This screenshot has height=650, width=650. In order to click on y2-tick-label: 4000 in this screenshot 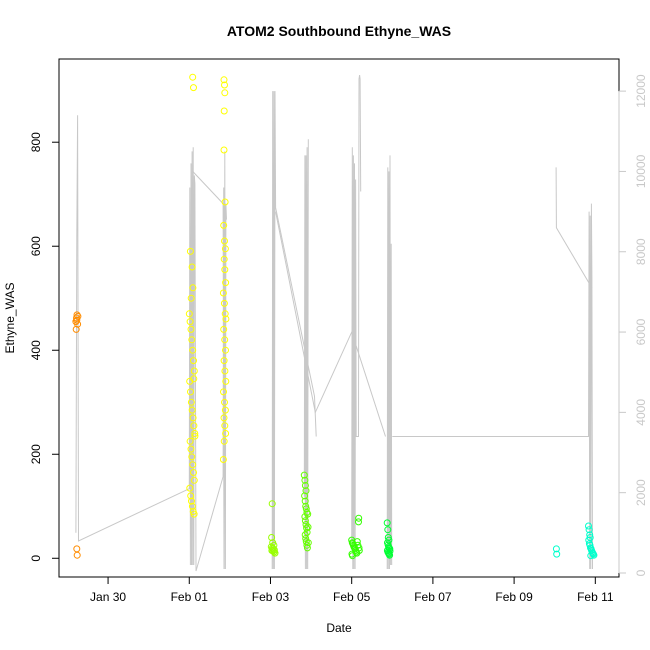, I will do `click(641, 412)`.